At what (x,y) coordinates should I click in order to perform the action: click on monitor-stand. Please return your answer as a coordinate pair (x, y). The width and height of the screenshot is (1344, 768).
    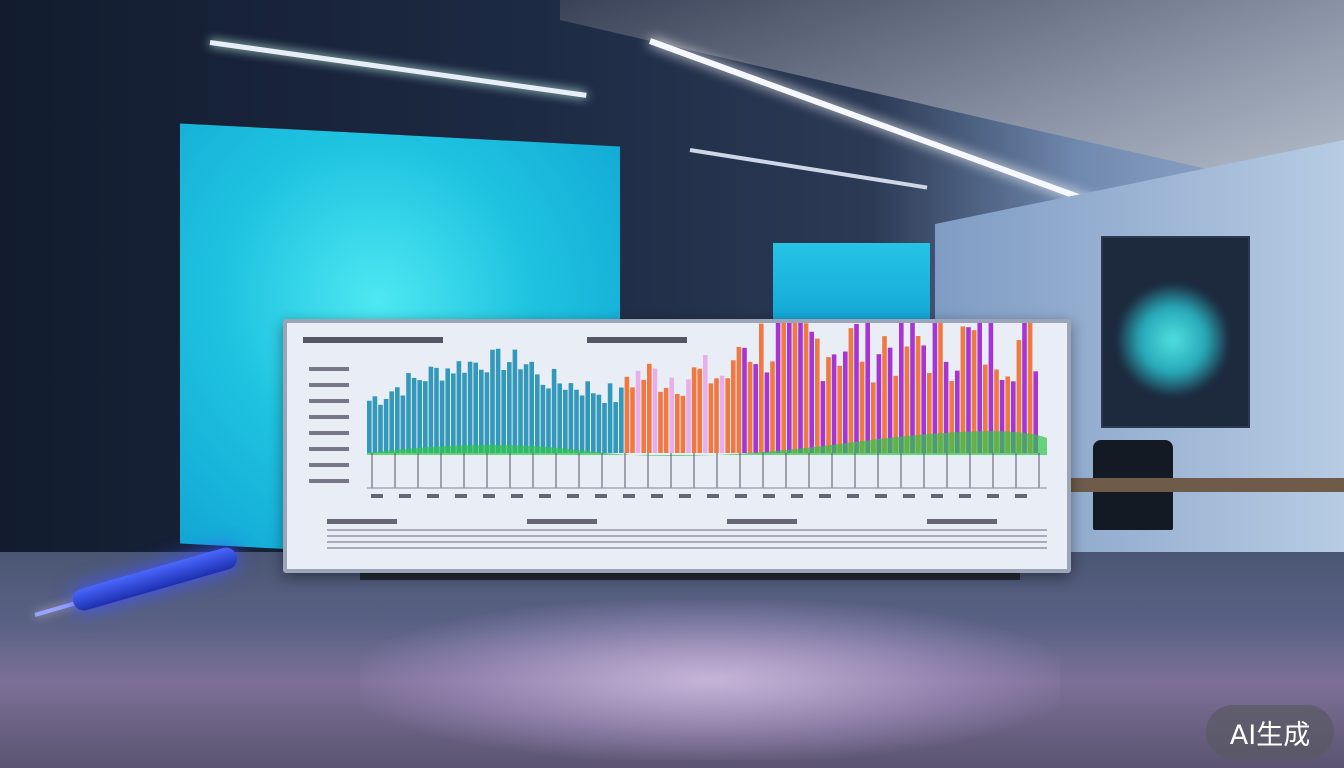
    Looking at the image, I should click on (690, 576).